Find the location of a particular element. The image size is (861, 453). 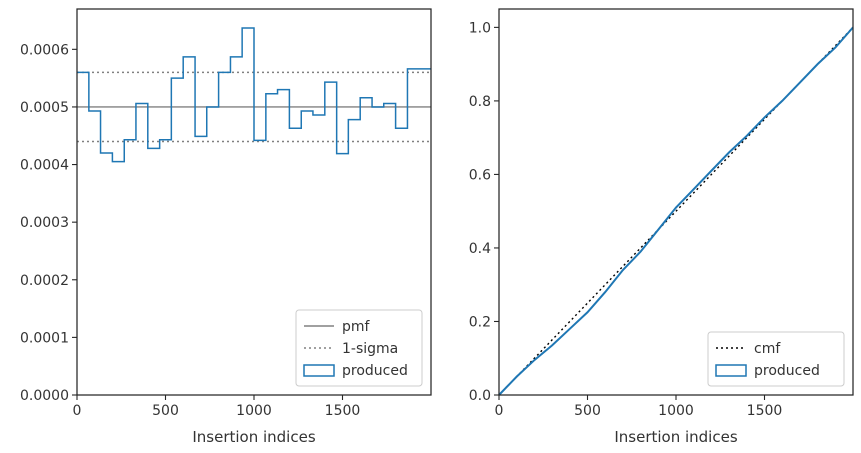

left-y-tick-label: 0.0001 is located at coordinates (44, 338).